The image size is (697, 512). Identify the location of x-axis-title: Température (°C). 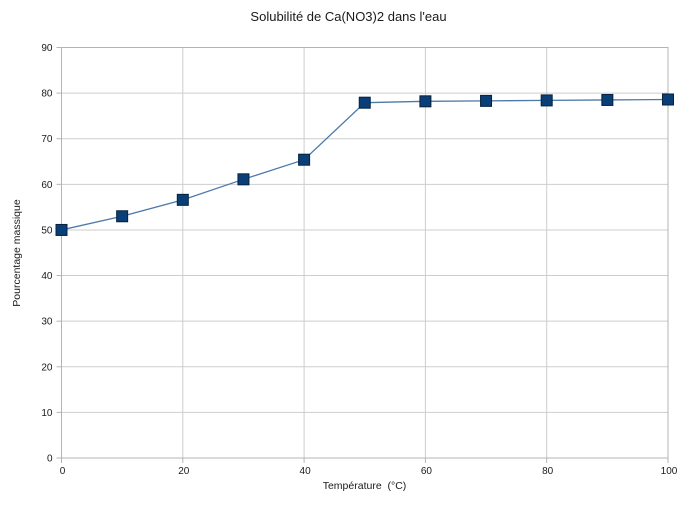
(364, 486).